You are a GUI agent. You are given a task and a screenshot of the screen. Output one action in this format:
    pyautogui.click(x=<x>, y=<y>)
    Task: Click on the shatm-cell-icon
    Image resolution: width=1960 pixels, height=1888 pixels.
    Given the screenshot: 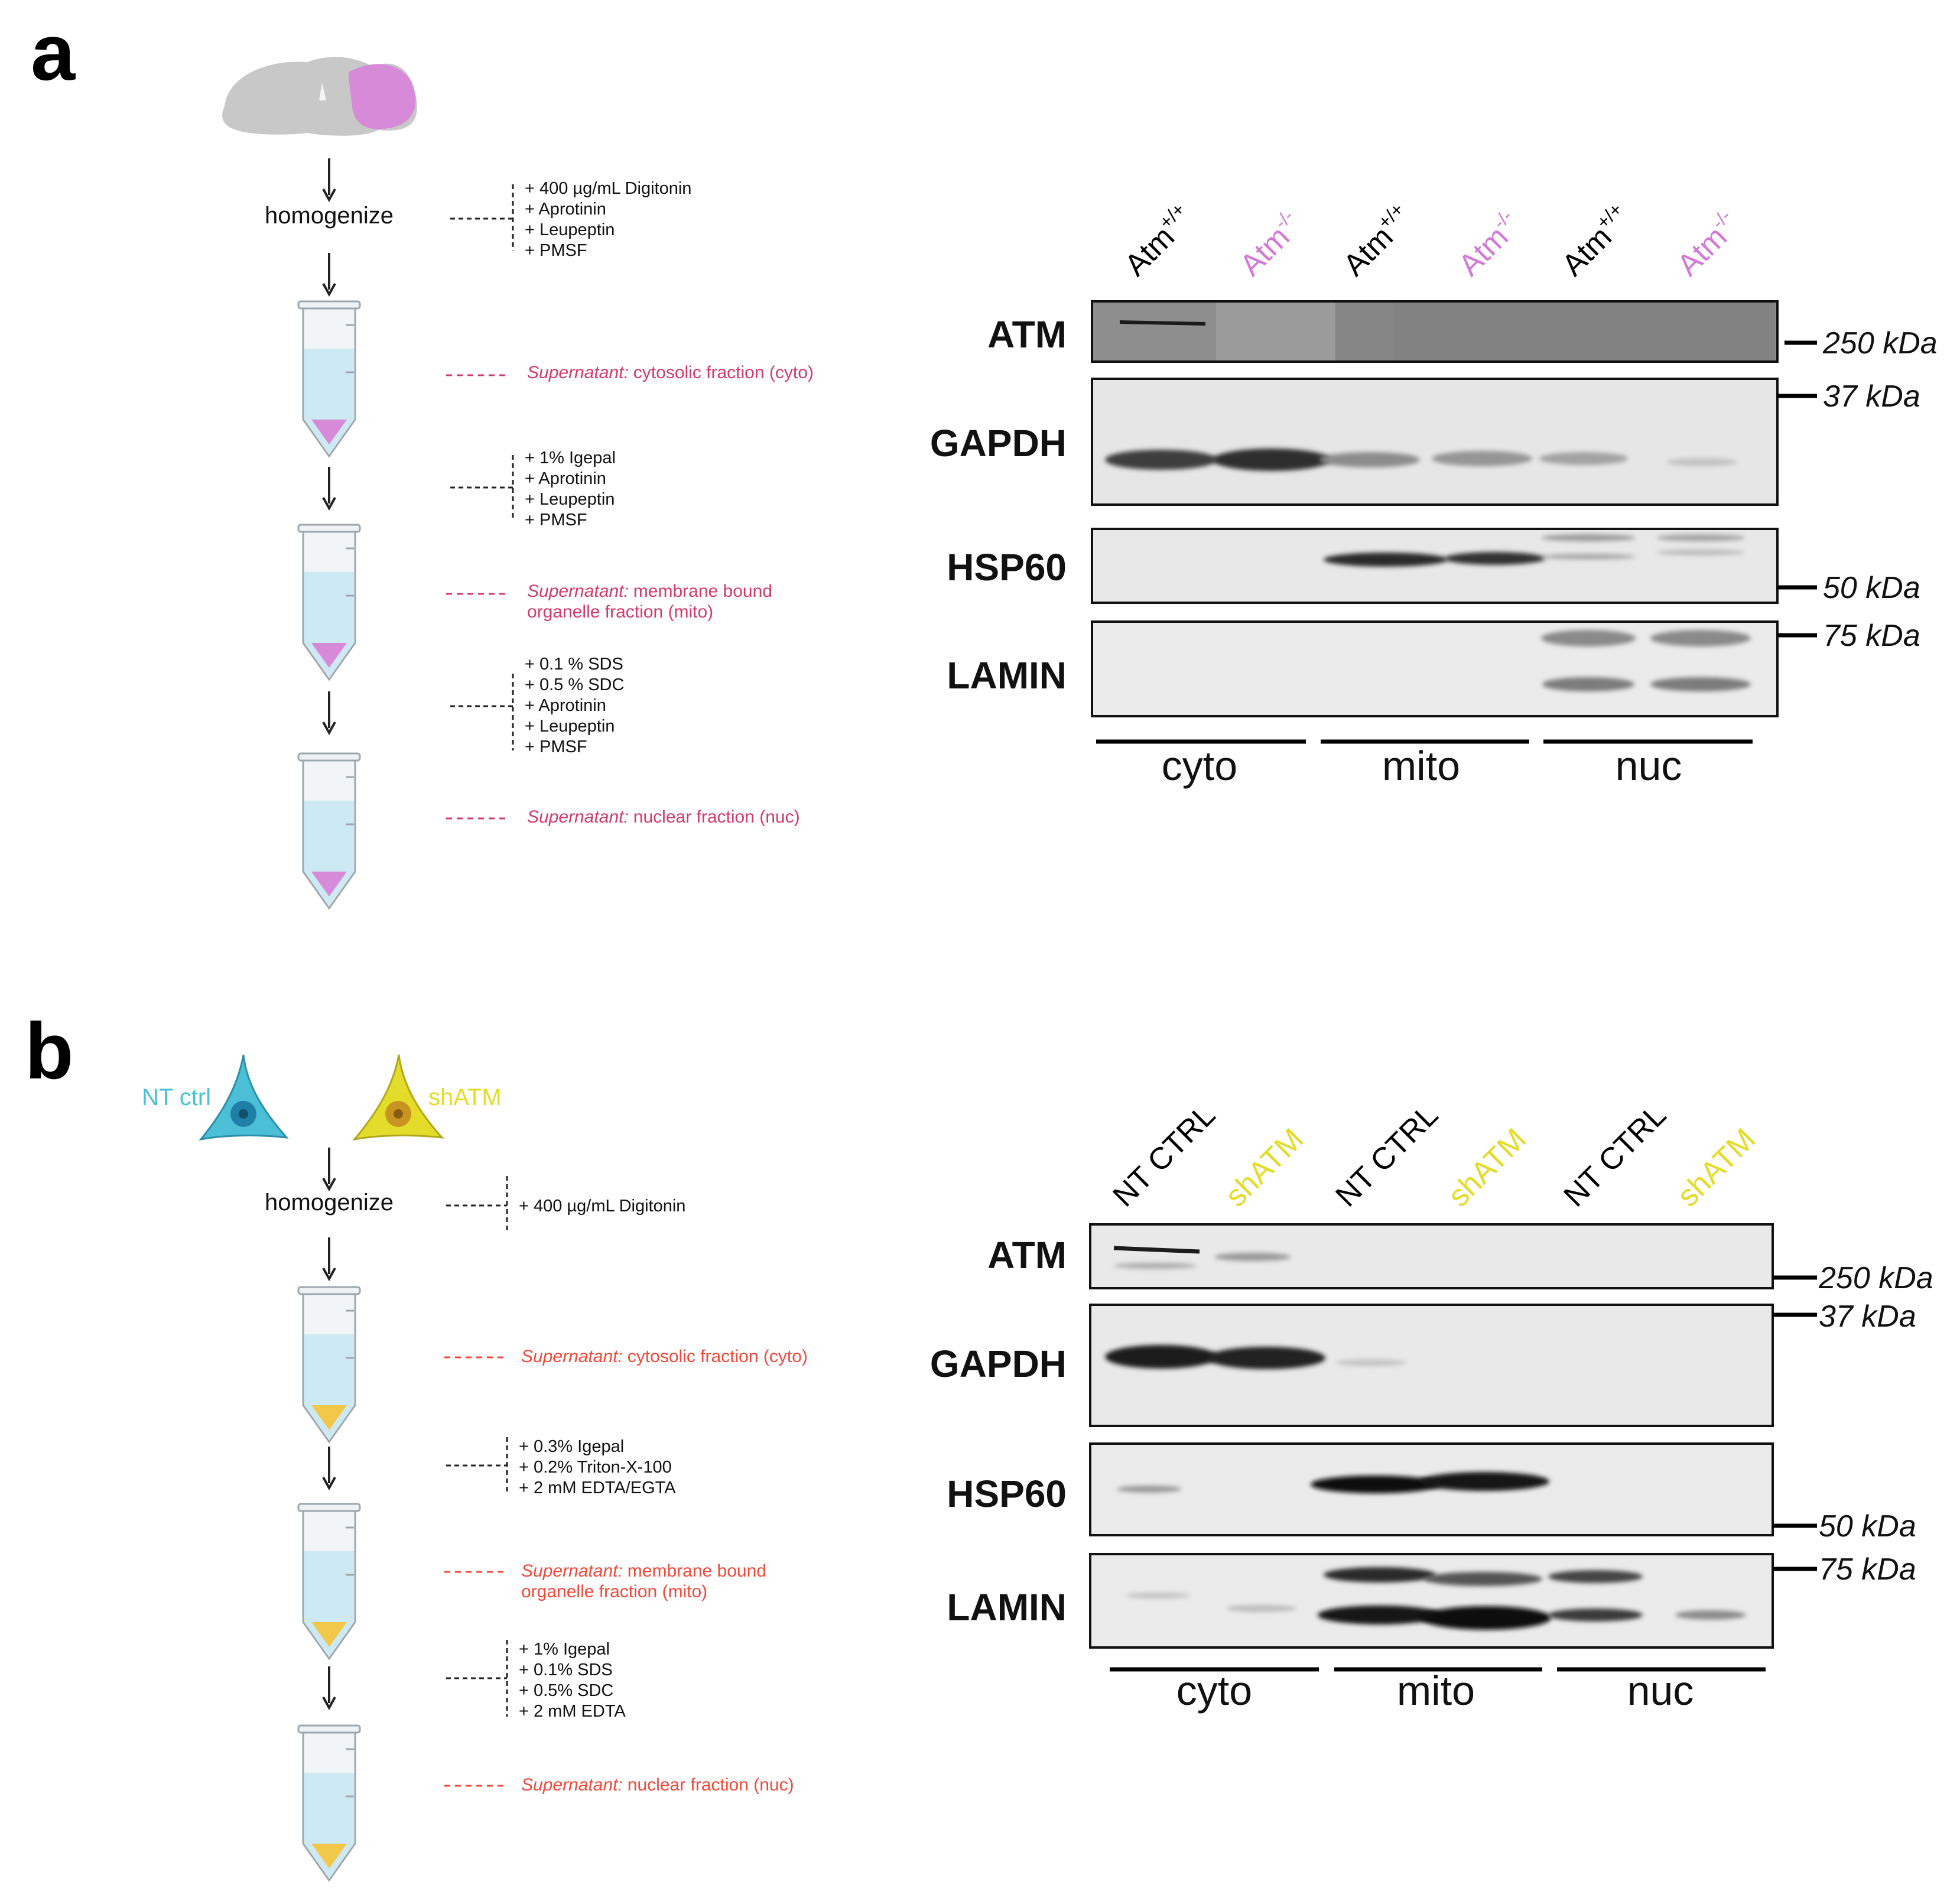 What is the action you would take?
    pyautogui.click(x=398, y=1097)
    